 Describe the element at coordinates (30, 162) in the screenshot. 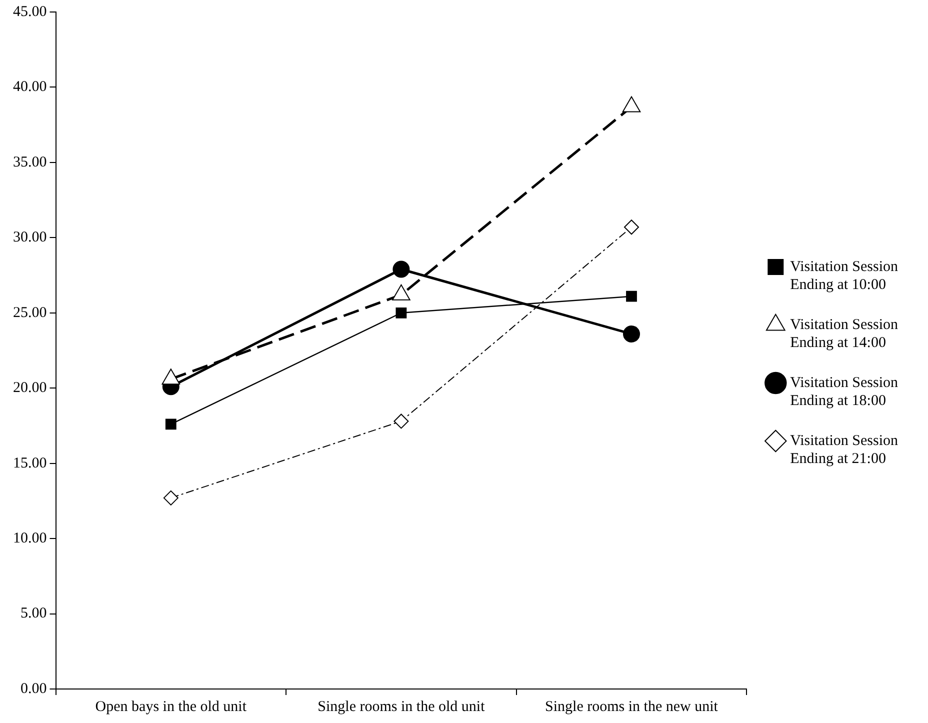

I see `y-tick-label: 35.00` at that location.